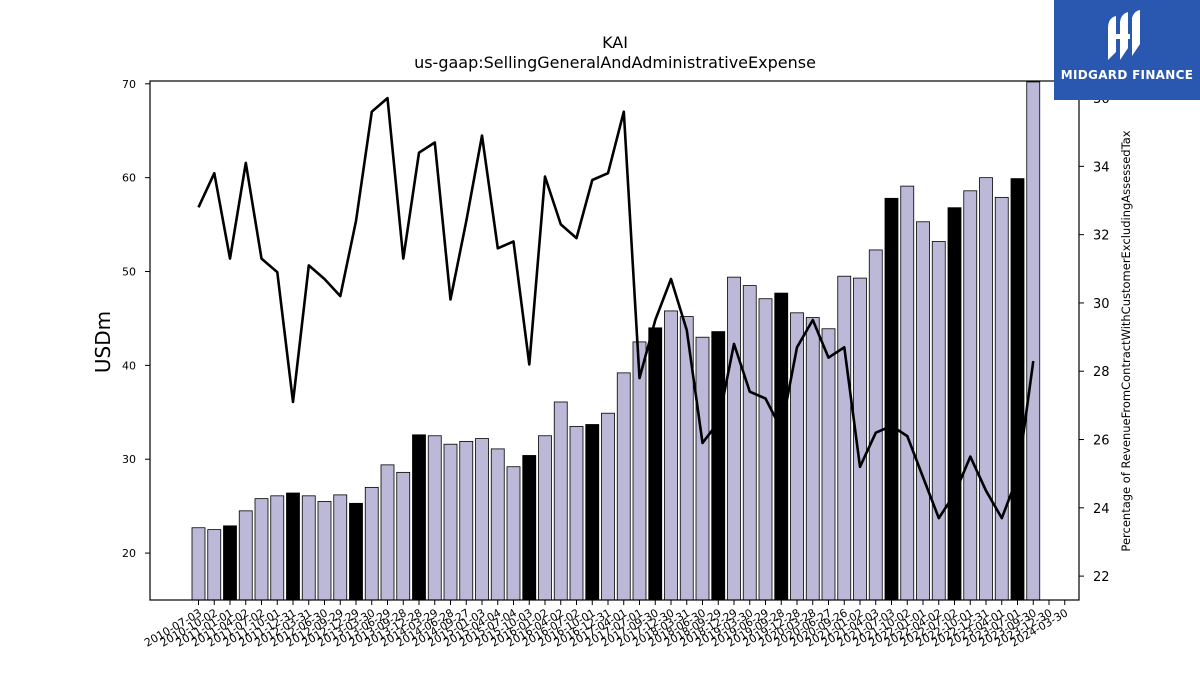 The image size is (1200, 675). What do you see at coordinates (129, 459) in the screenshot?
I see `y-tick-label: 30` at bounding box center [129, 459].